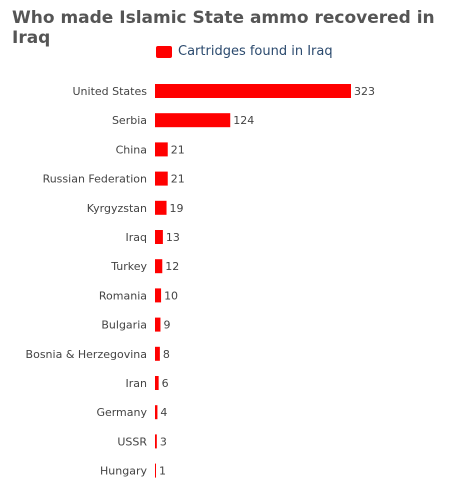 This screenshot has height=497, width=450. I want to click on value-label-iraq: 13, so click(173, 237).